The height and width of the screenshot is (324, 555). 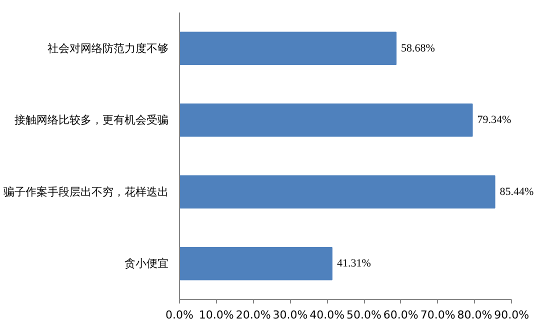 What do you see at coordinates (517, 192) in the screenshot?
I see `data-label: 85.44%` at bounding box center [517, 192].